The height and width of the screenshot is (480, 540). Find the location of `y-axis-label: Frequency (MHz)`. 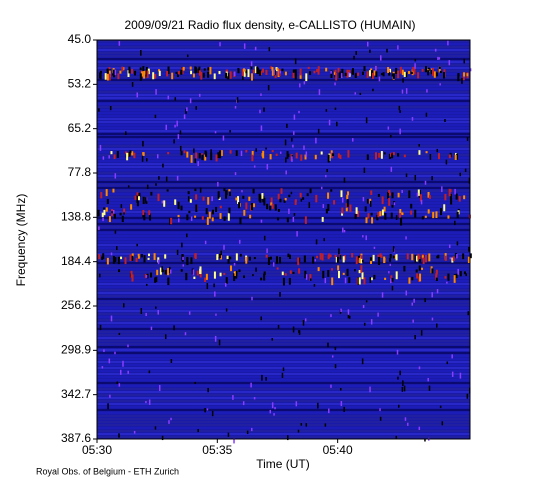

y-axis-label: Frequency (MHz) is located at coordinates (21, 240).